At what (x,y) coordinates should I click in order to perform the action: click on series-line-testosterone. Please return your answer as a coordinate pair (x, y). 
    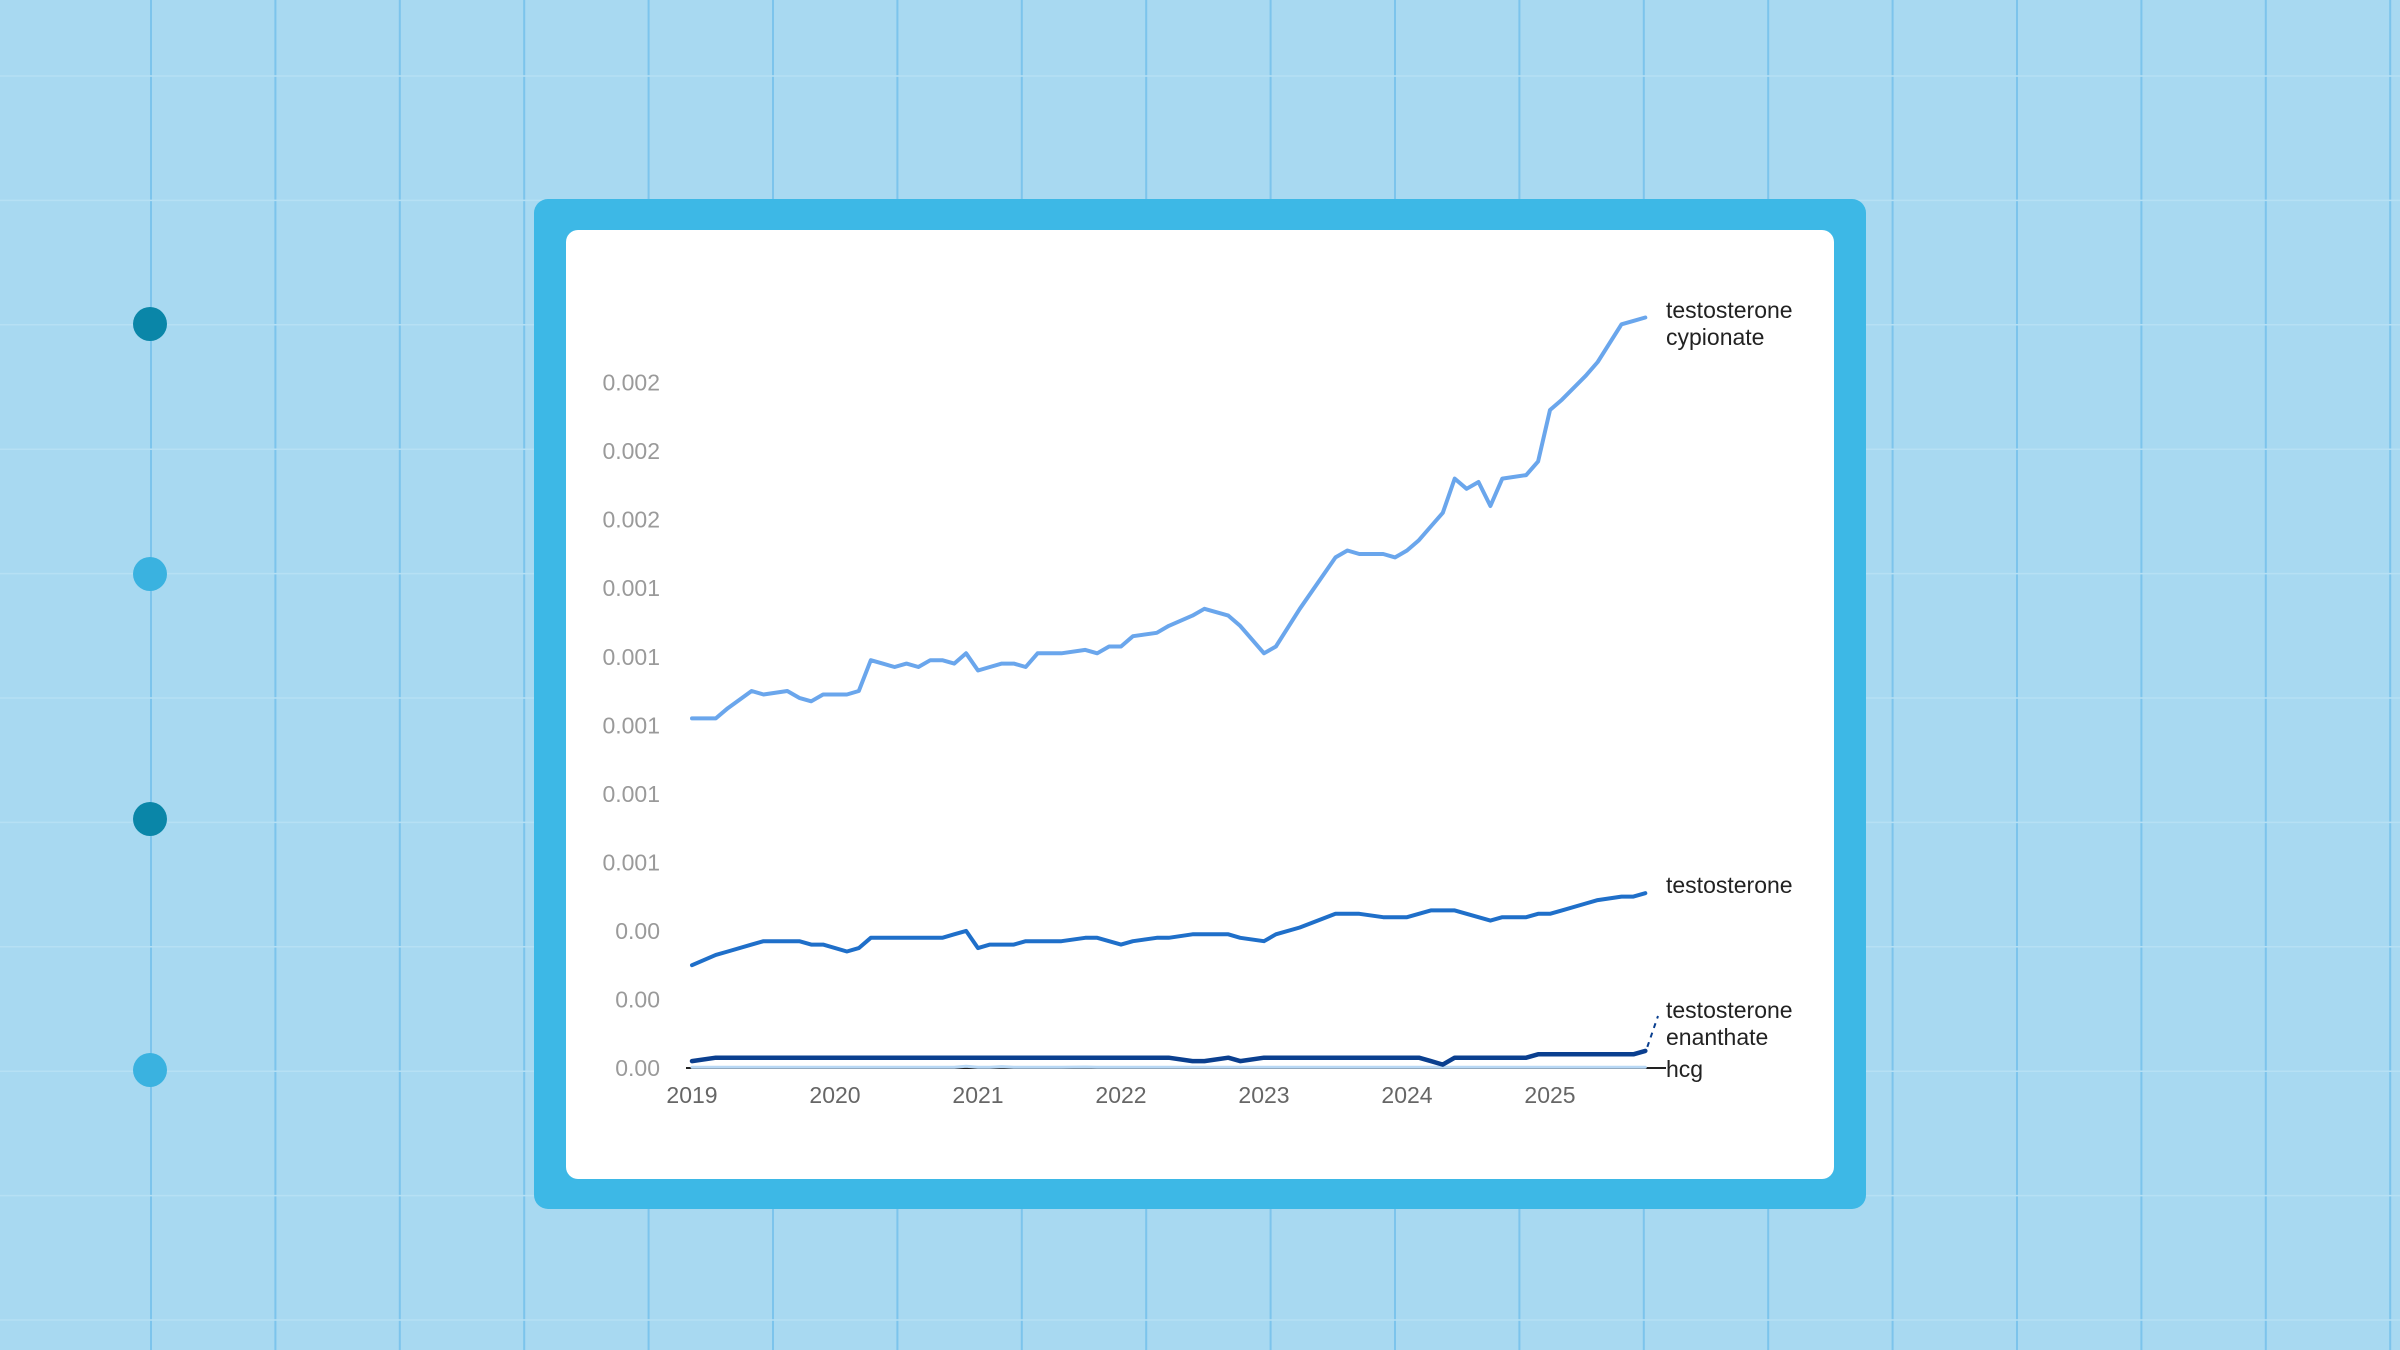
    Looking at the image, I should click on (1169, 929).